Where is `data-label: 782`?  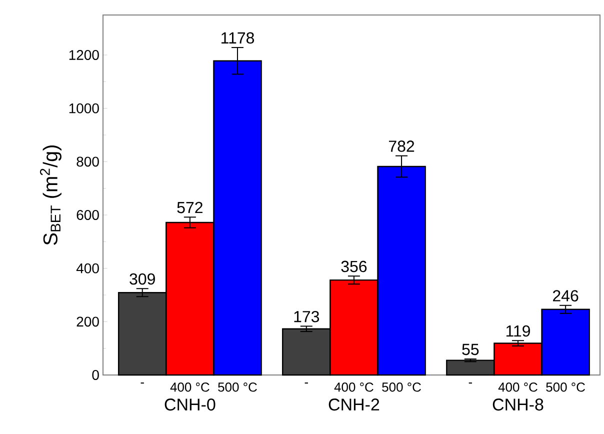 data-label: 782 is located at coordinates (401, 146).